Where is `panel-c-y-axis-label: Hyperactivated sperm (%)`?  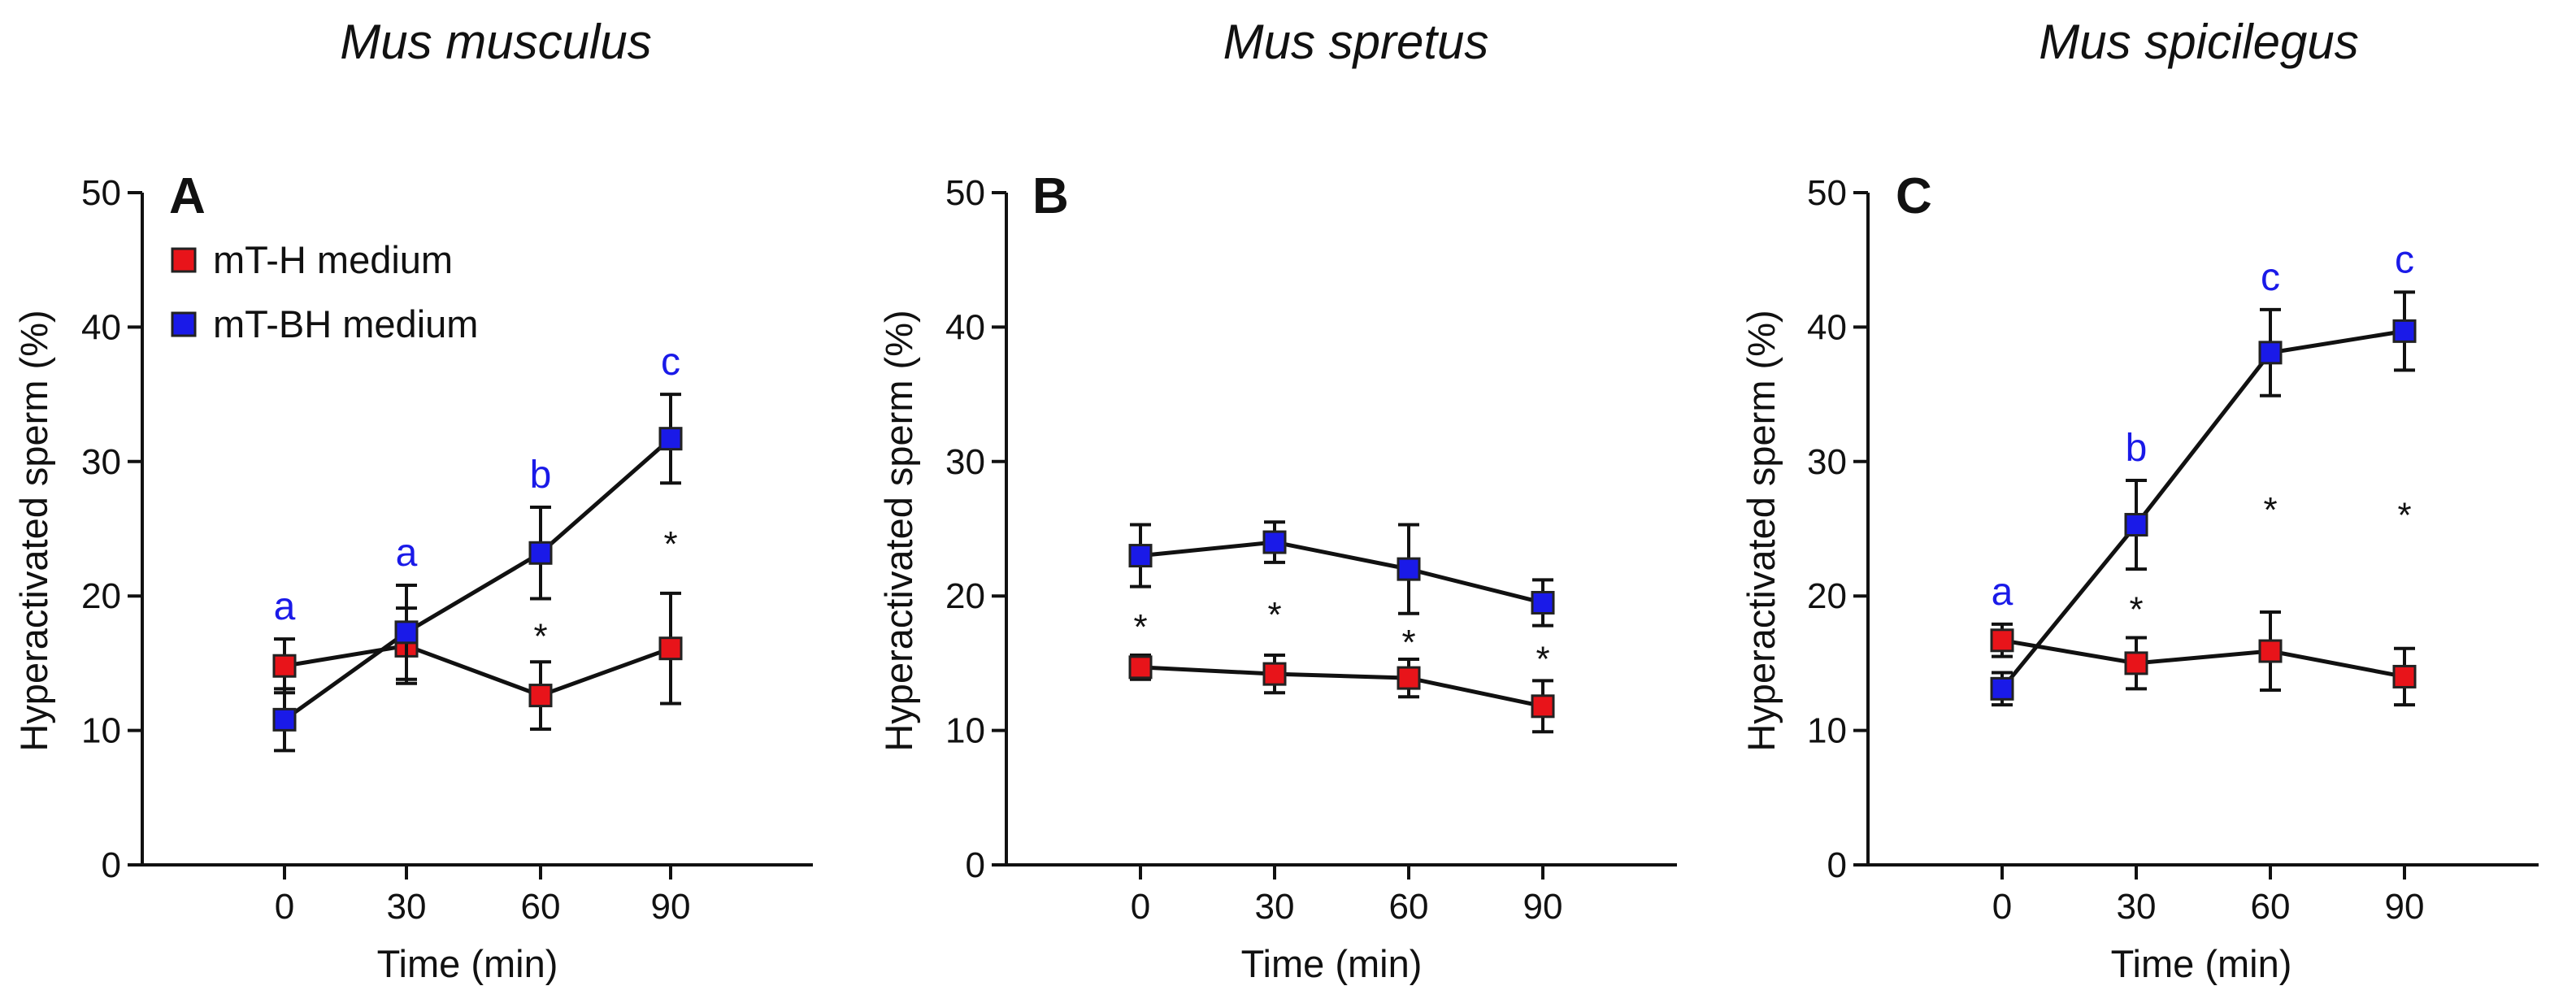 panel-c-y-axis-label: Hyperactivated sperm (%) is located at coordinates (1761, 530).